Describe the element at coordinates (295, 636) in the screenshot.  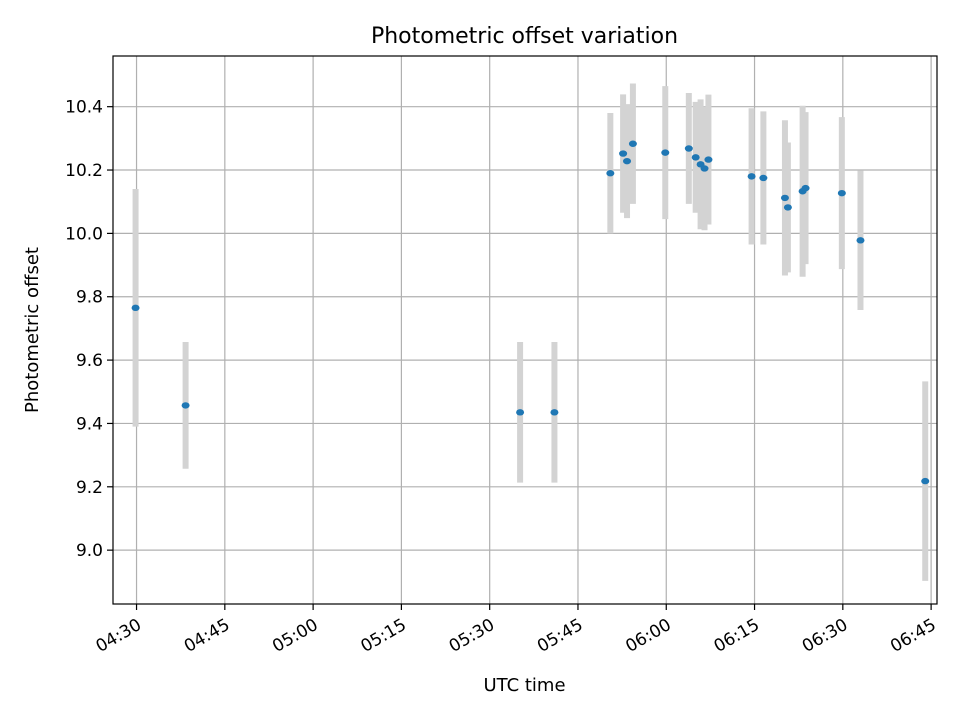
I see `x-tick-label: 05:00` at that location.